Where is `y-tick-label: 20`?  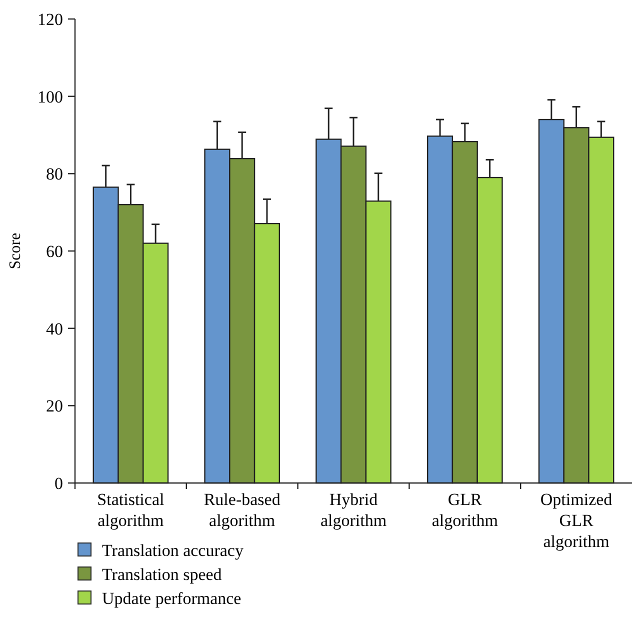
y-tick-label: 20 is located at coordinates (54, 406).